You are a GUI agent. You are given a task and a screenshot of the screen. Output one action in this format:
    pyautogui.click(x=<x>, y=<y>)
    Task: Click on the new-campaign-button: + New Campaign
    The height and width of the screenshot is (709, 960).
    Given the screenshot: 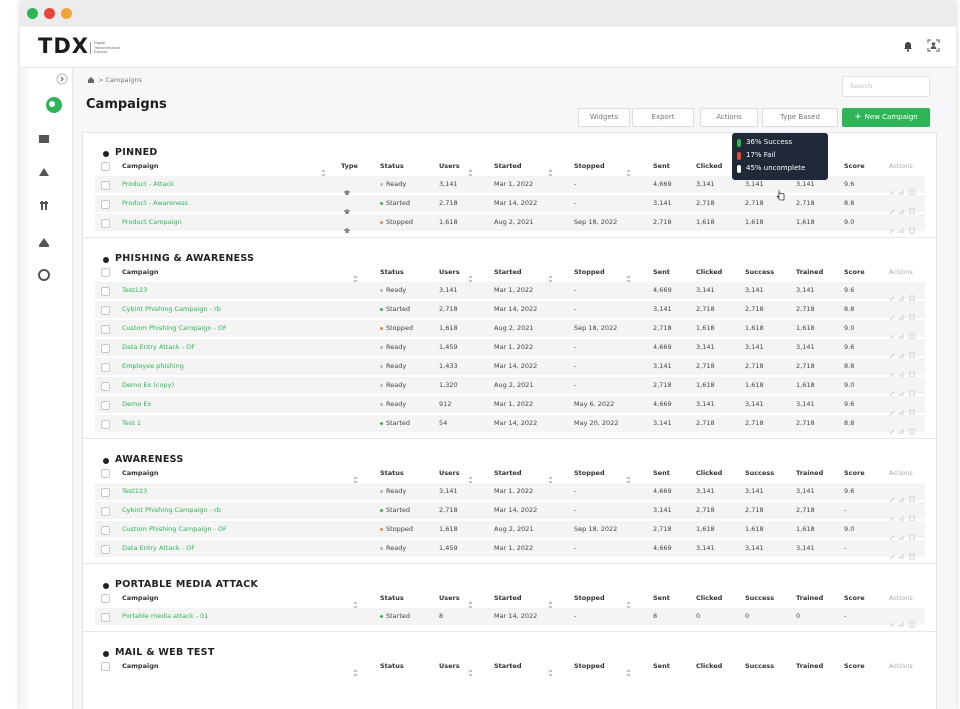 What is the action you would take?
    pyautogui.click(x=886, y=117)
    